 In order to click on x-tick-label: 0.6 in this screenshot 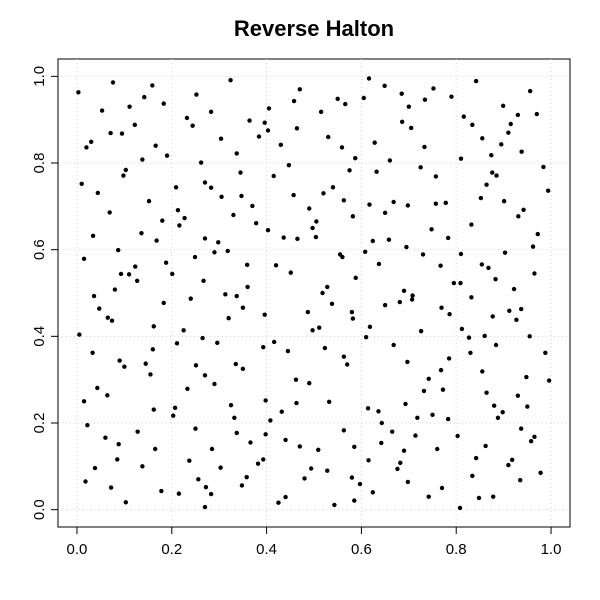, I will do `click(361, 549)`.